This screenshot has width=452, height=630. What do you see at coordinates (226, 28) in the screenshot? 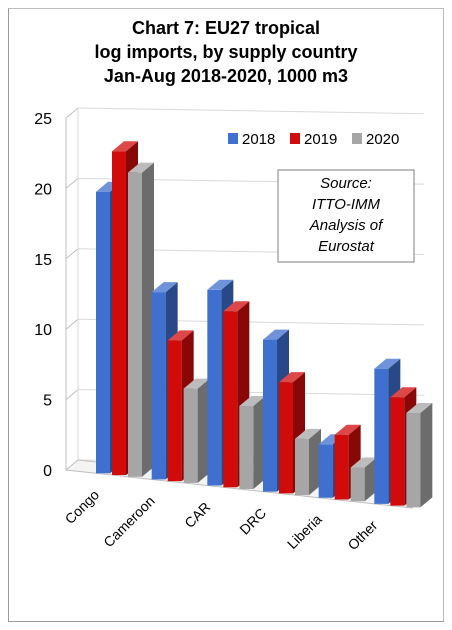
I see `chart-title-line-1: Chart 7: EU27 tropical` at bounding box center [226, 28].